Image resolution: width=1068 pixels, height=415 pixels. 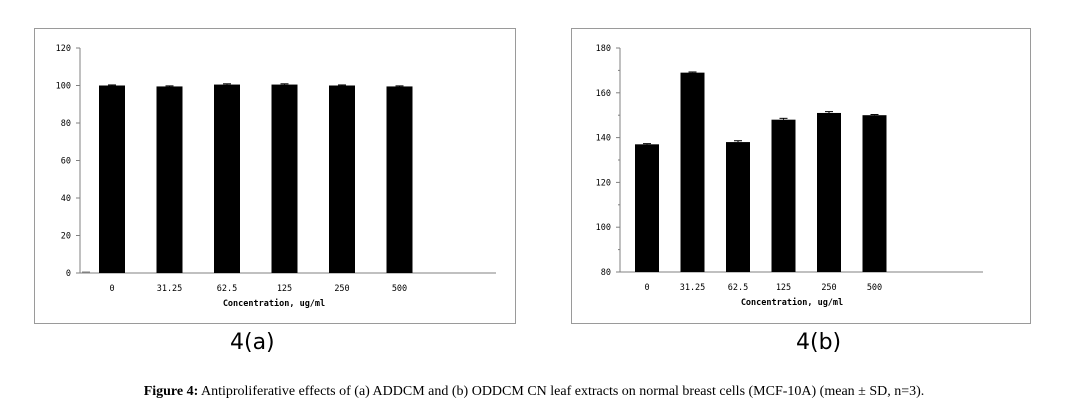 I want to click on y-tick-label: 60, so click(x=66, y=162).